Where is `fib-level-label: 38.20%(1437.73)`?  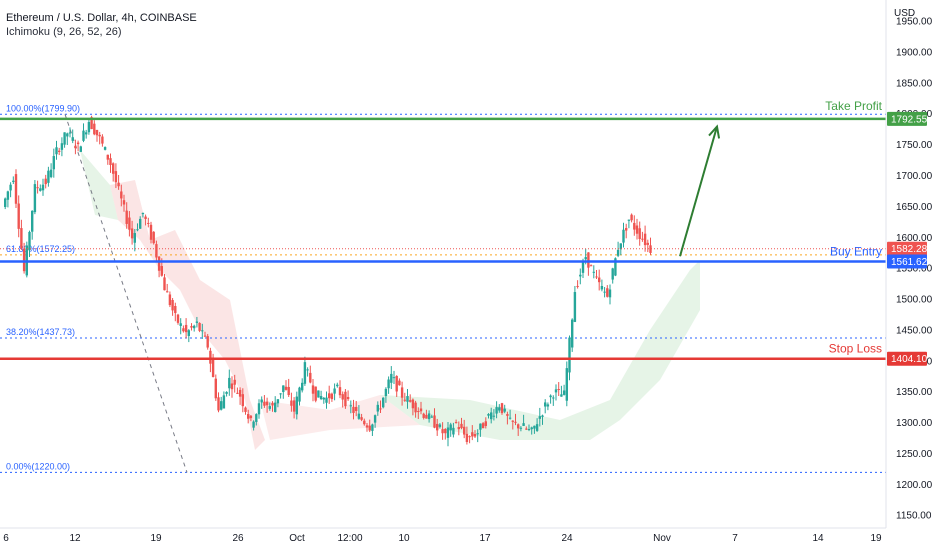 fib-level-label: 38.20%(1437.73) is located at coordinates (40, 332).